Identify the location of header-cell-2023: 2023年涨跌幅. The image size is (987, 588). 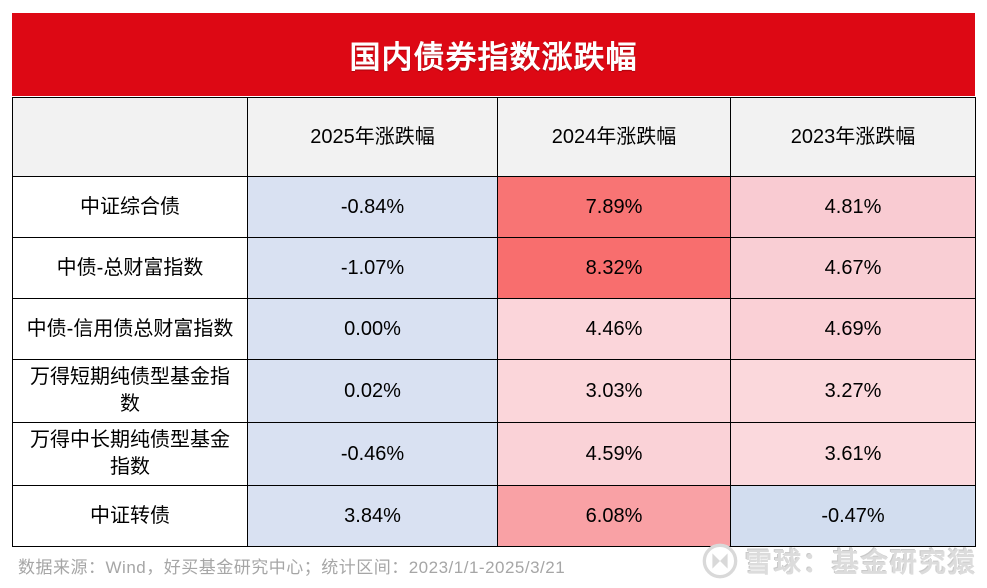
(853, 137).